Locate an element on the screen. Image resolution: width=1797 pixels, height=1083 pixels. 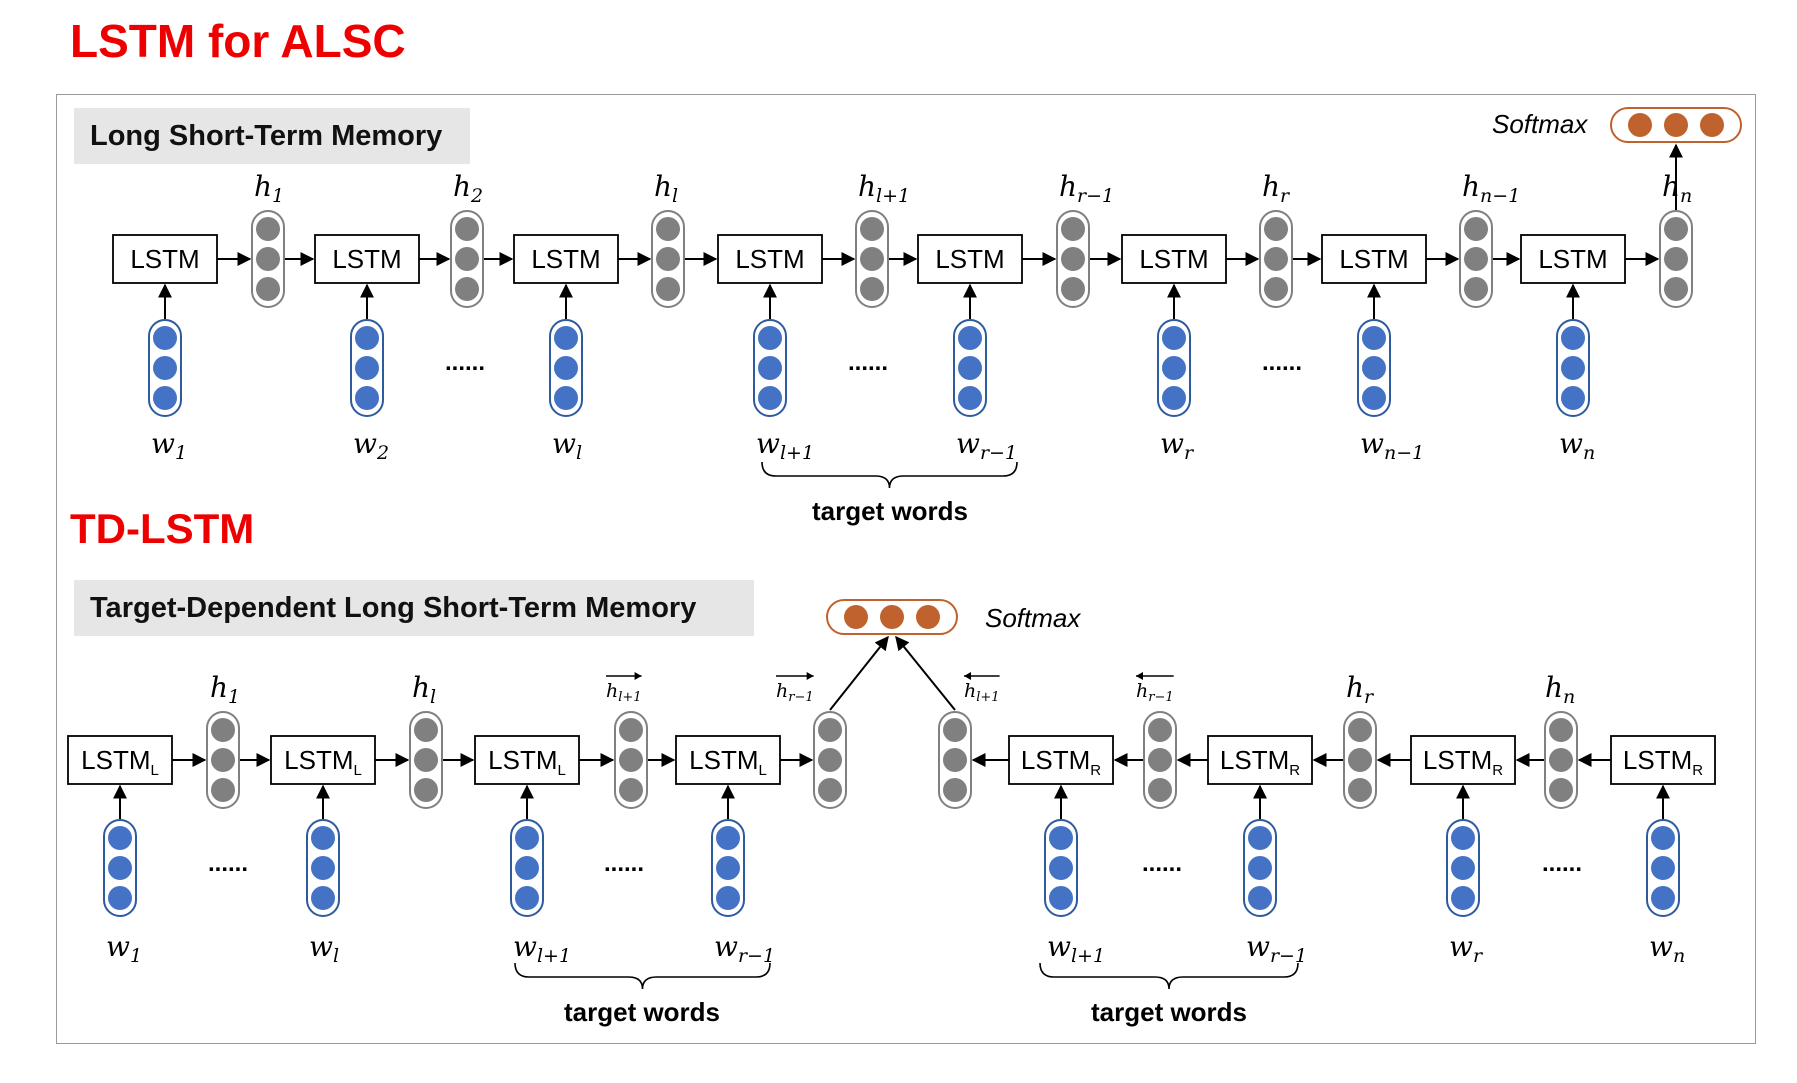
left-hidden-label-3: hl+1 is located at coordinates (624, 692).